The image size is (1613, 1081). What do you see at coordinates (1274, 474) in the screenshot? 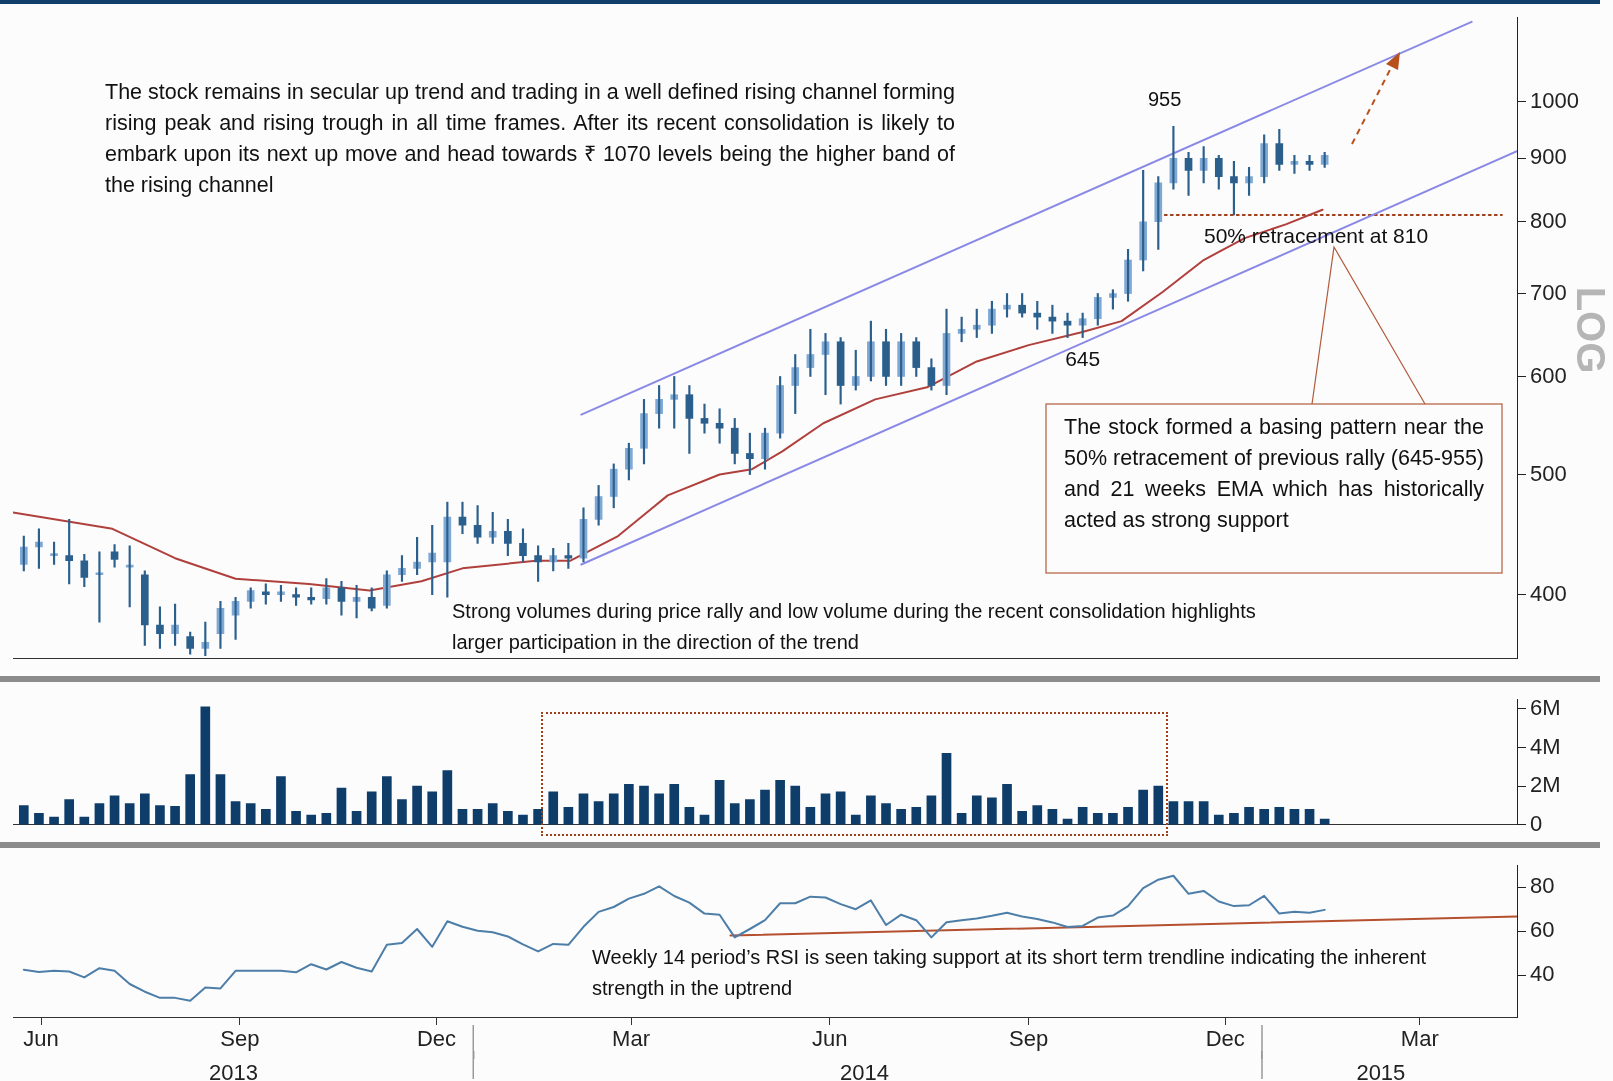
I see `annotation: The stock formed a basing pattern near the 50% retracement of previous rally (645-955) and 21 weeks EMA which has historically acted as strong support` at bounding box center [1274, 474].